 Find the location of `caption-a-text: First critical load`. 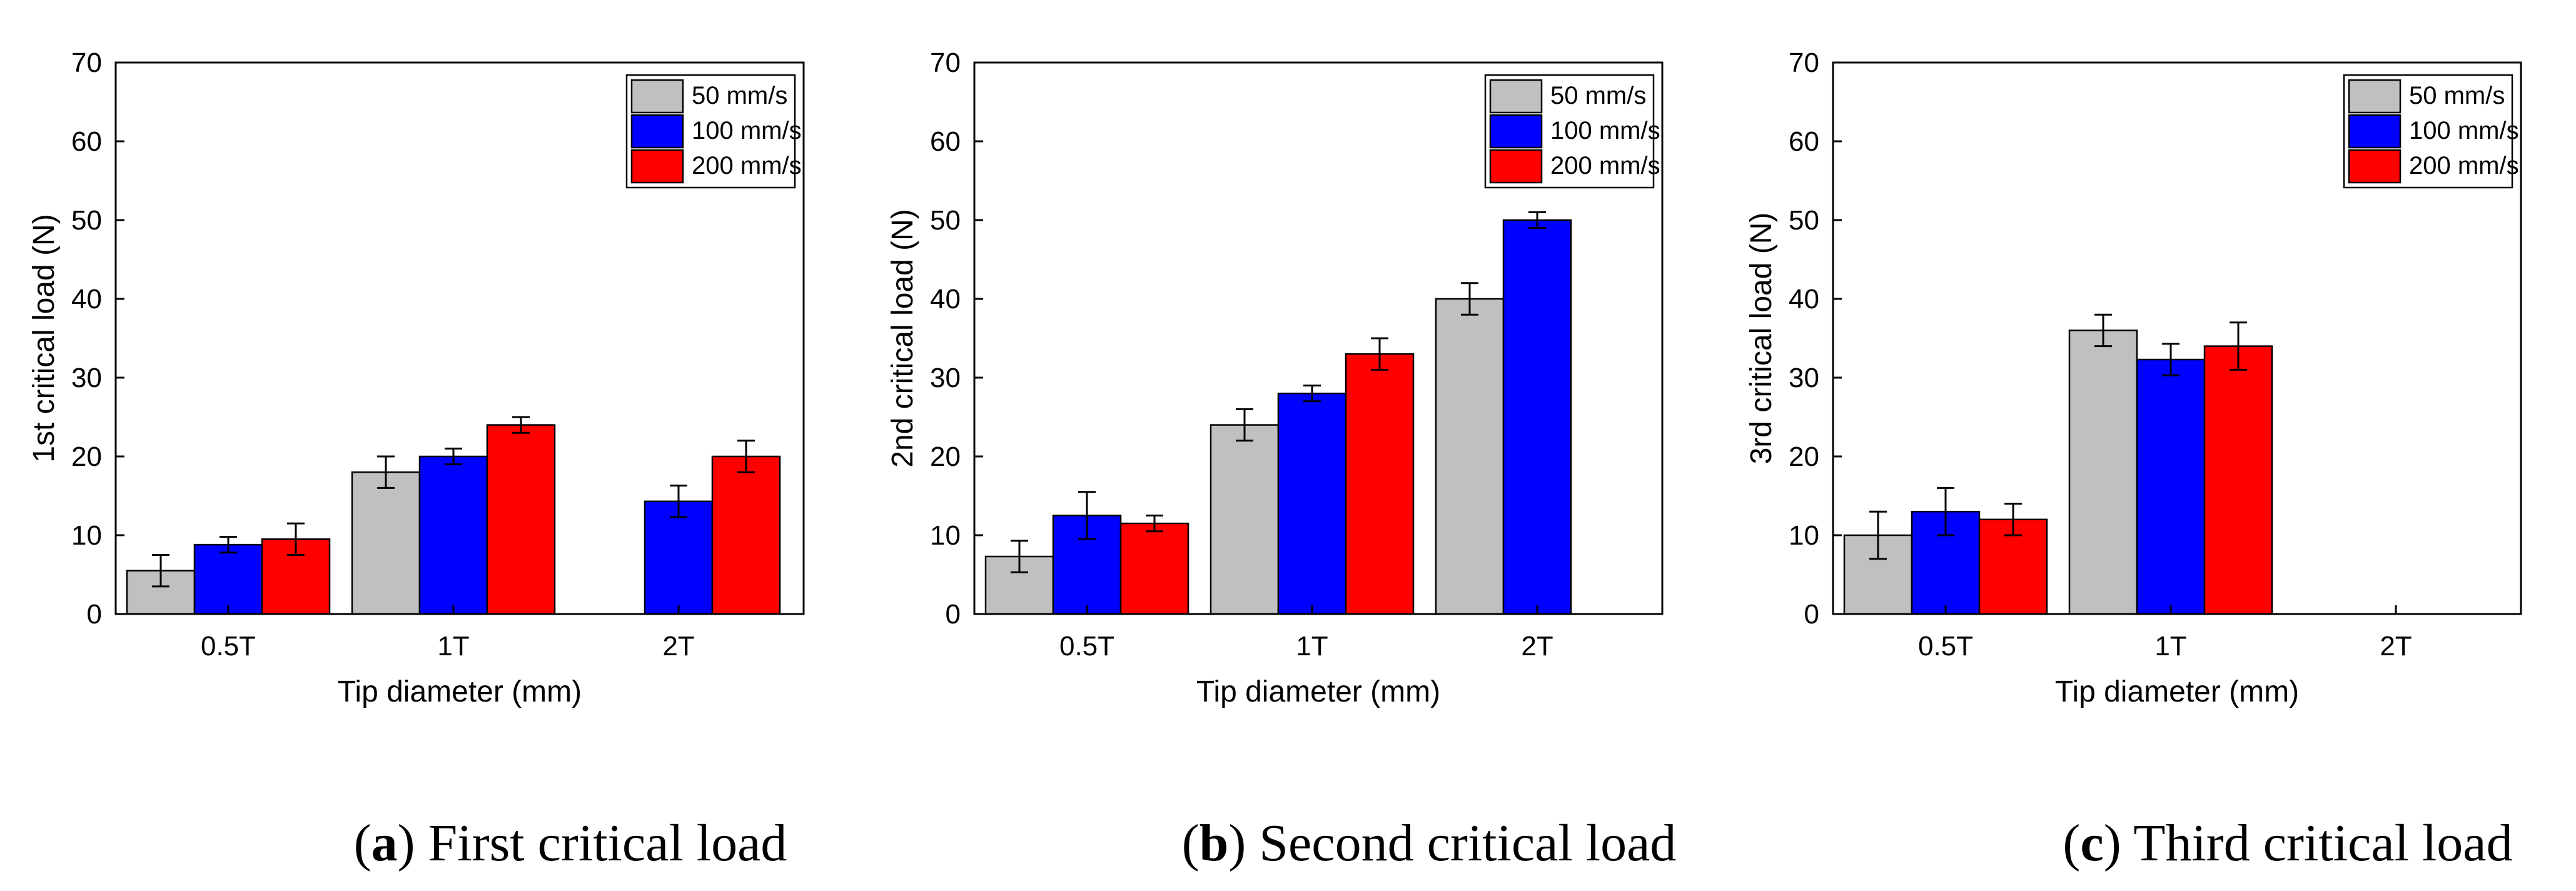

caption-a-text: First critical load is located at coordinates (608, 843).